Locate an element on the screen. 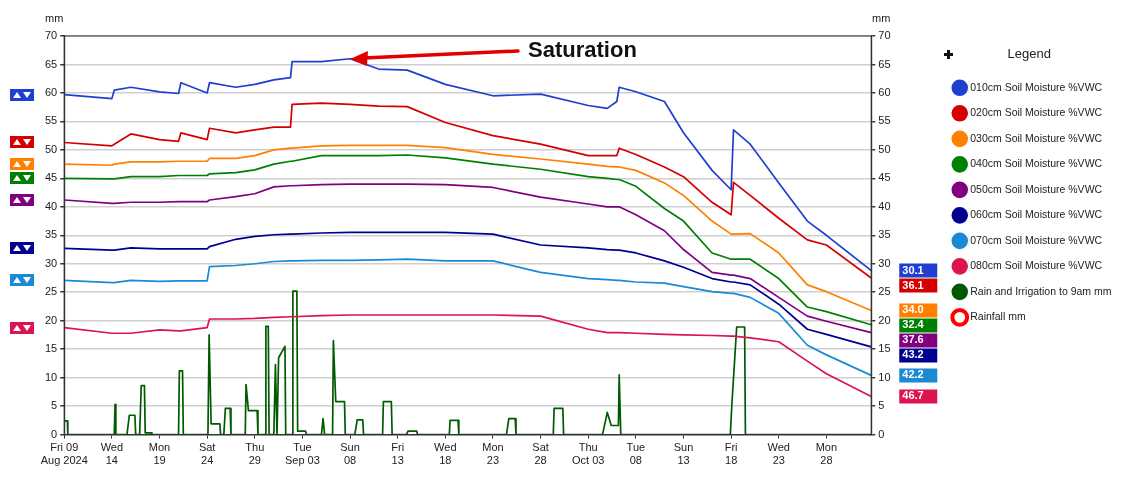 This screenshot has height=483, width=1131. y-tick-label: 20 is located at coordinates (51, 319).